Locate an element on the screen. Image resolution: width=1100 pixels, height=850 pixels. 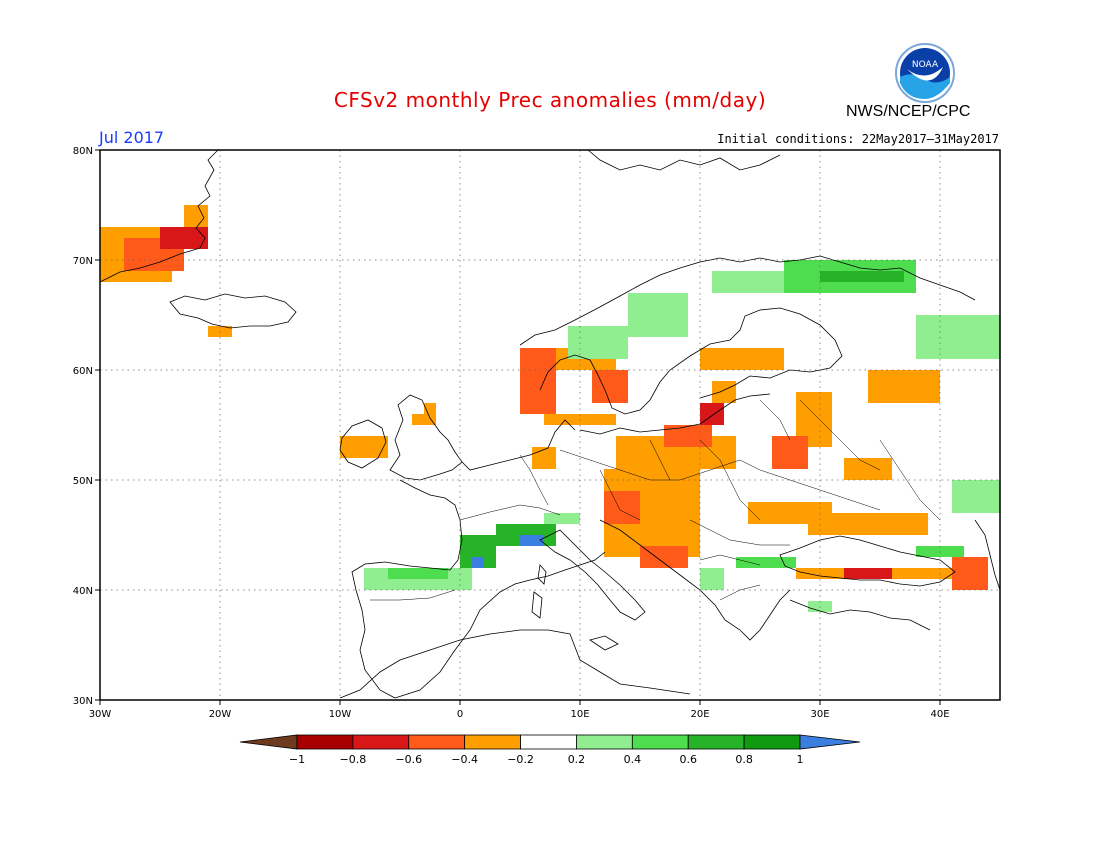
logo-text: NOAA is located at coordinates (925, 65).